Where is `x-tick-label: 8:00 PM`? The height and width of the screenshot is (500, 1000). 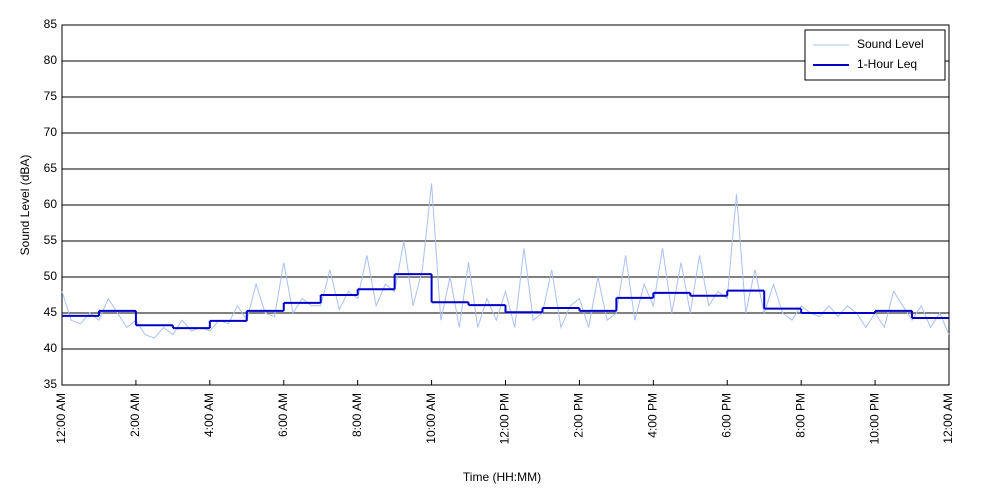
x-tick-label: 8:00 PM is located at coordinates (800, 415).